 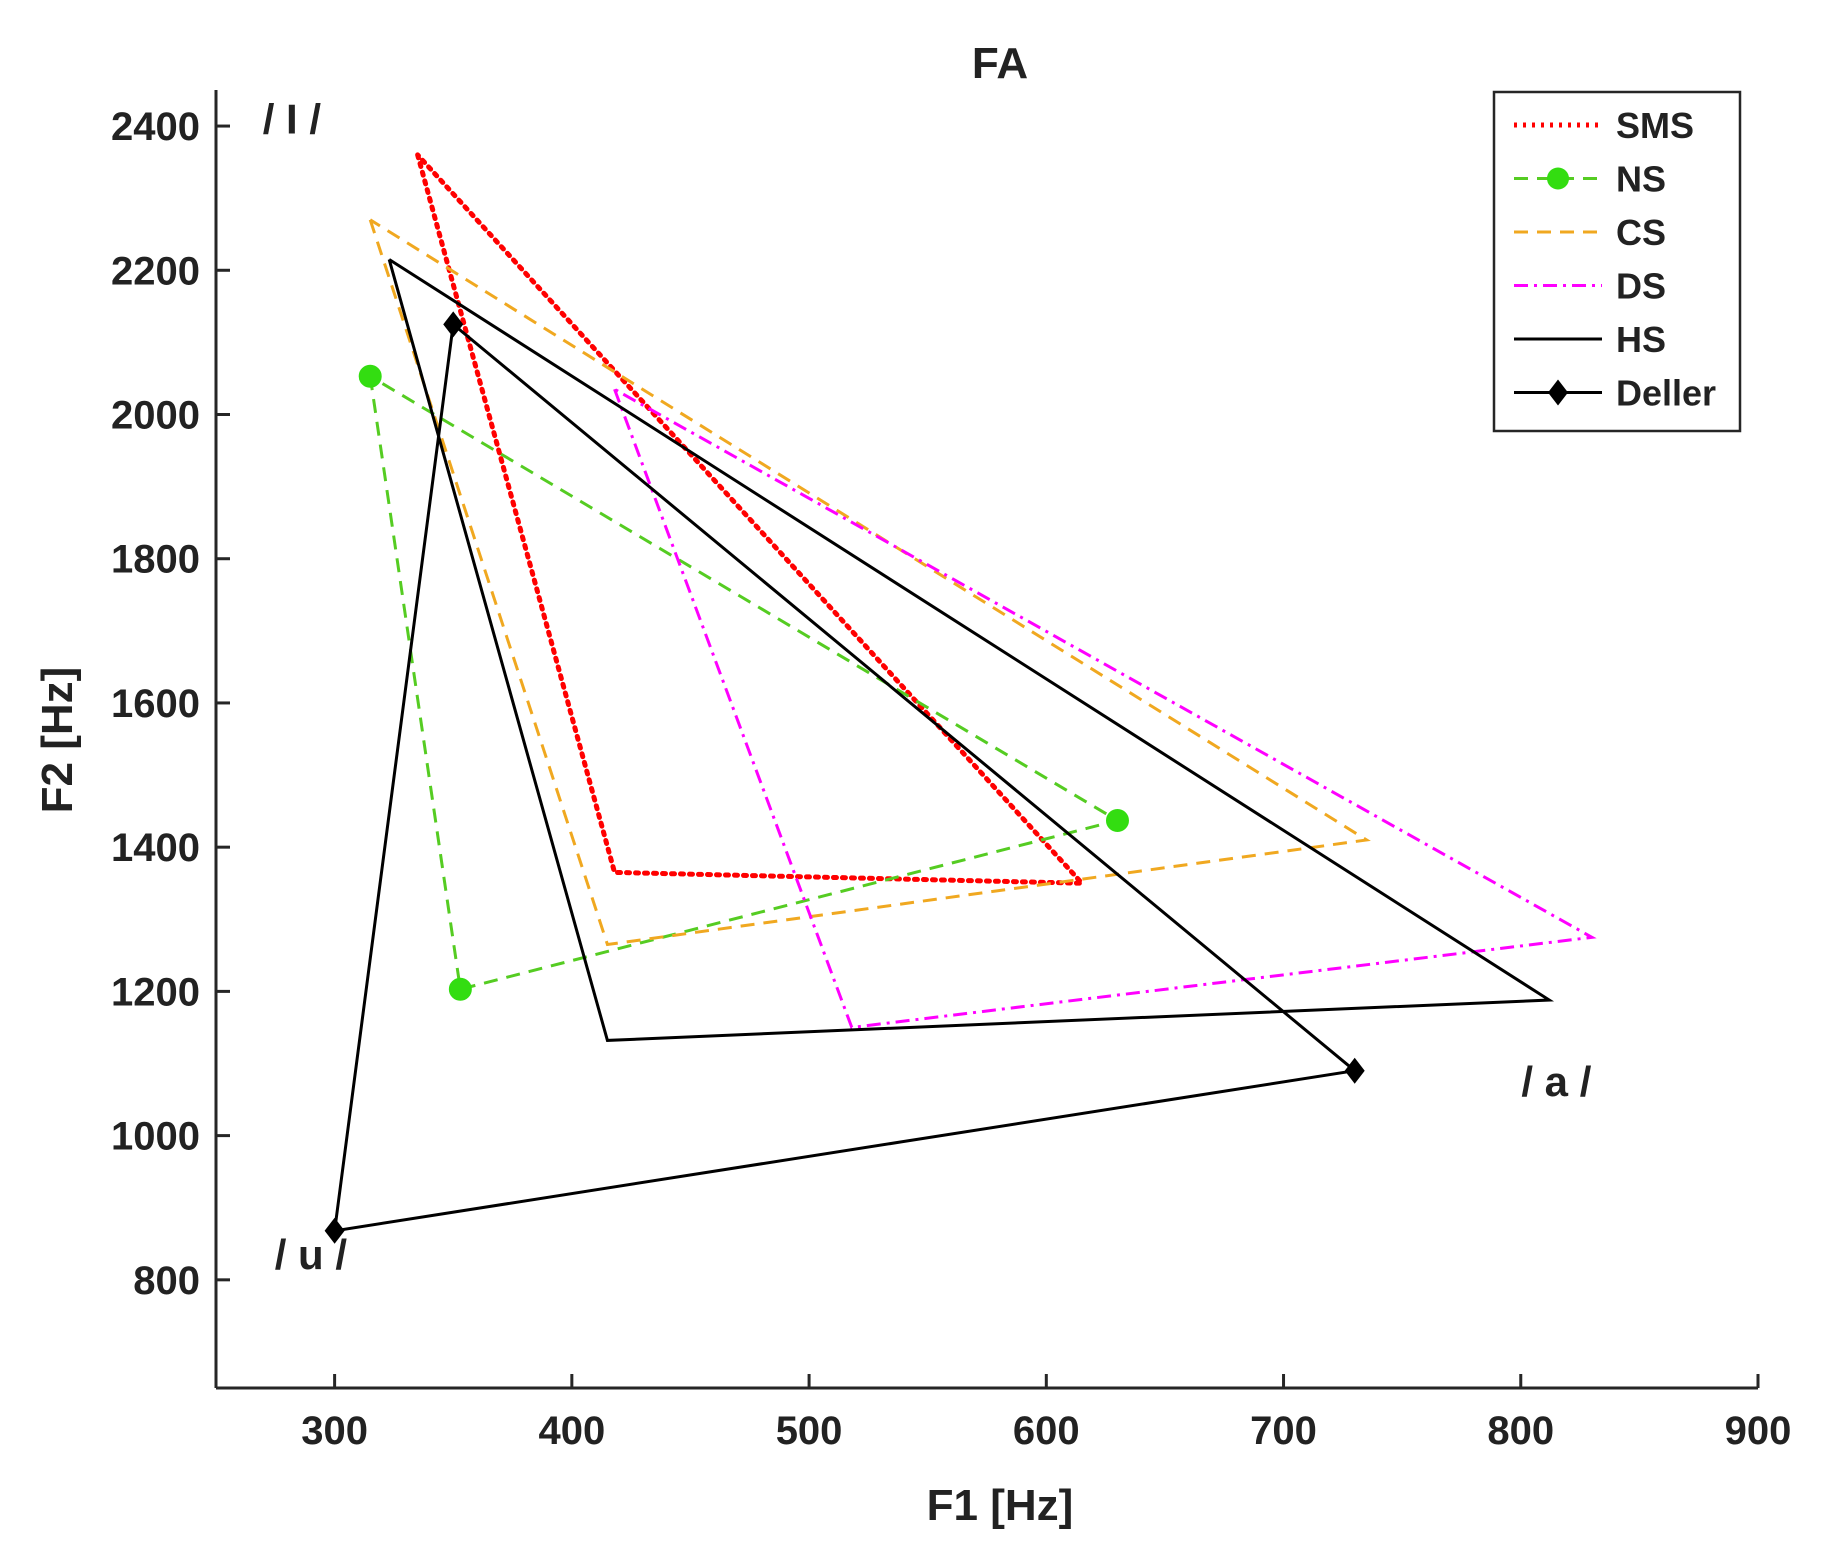 I want to click on y-tick-label: 2400, so click(x=155, y=127).